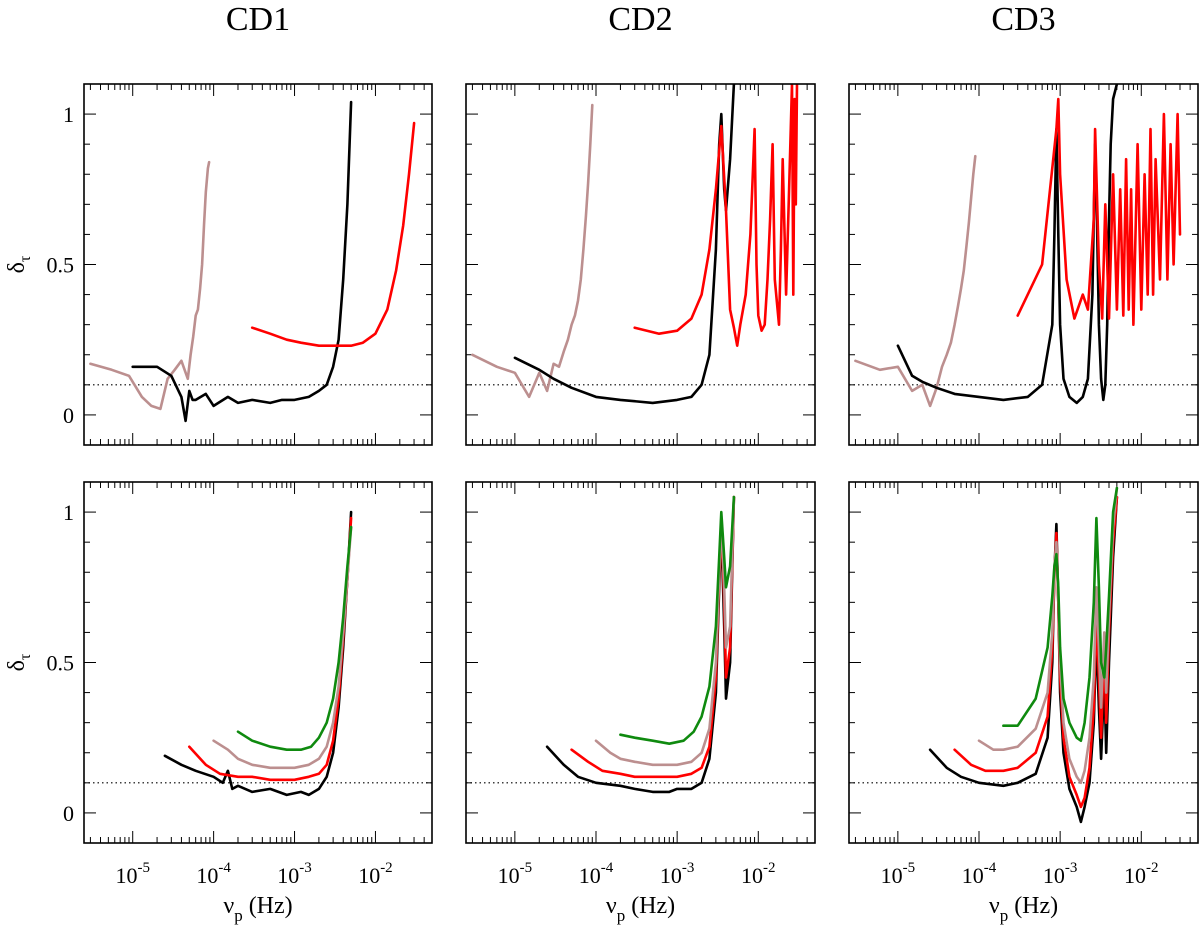 Image resolution: width=1200 pixels, height=926 pixels. What do you see at coordinates (640, 19) in the screenshot?
I see `column-title-2: CD2` at bounding box center [640, 19].